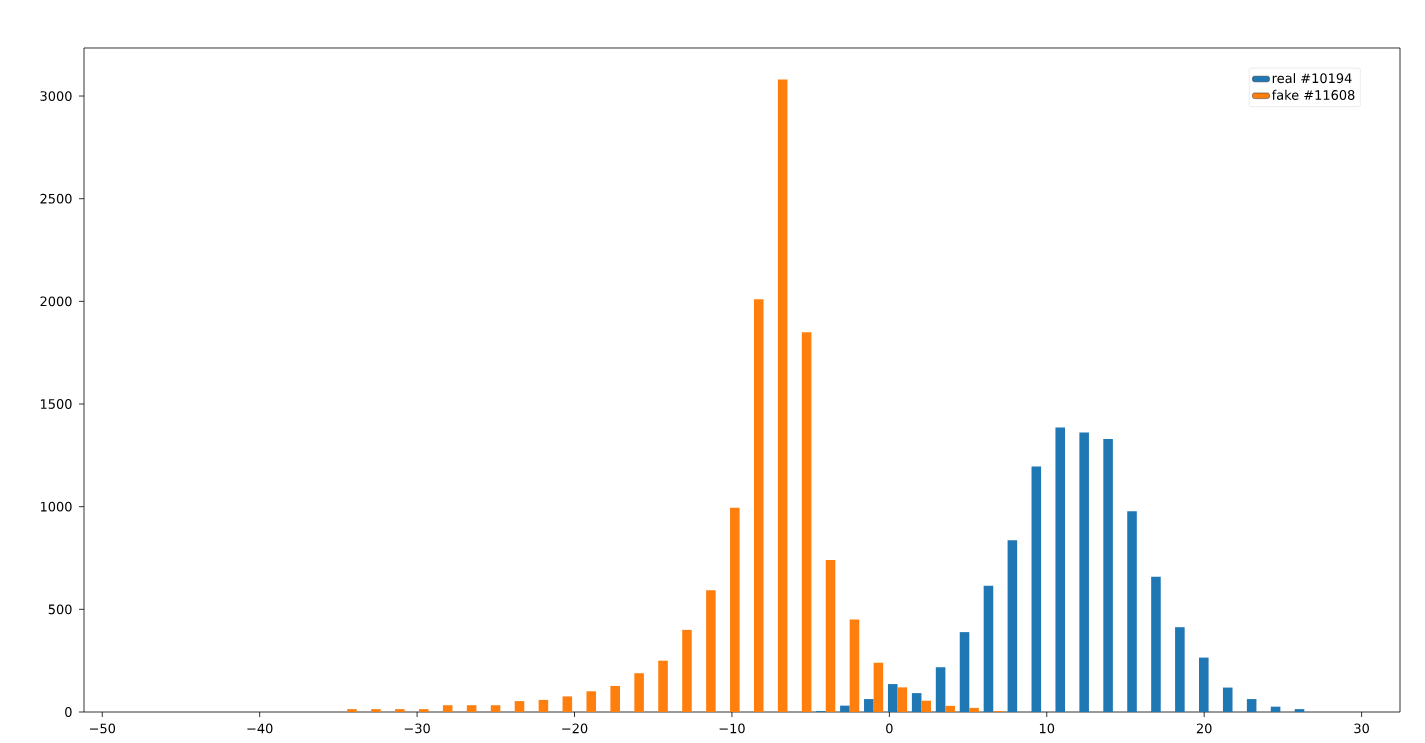 The width and height of the screenshot is (1425, 743). What do you see at coordinates (56, 96) in the screenshot?
I see `y-tick-label: 3000` at bounding box center [56, 96].